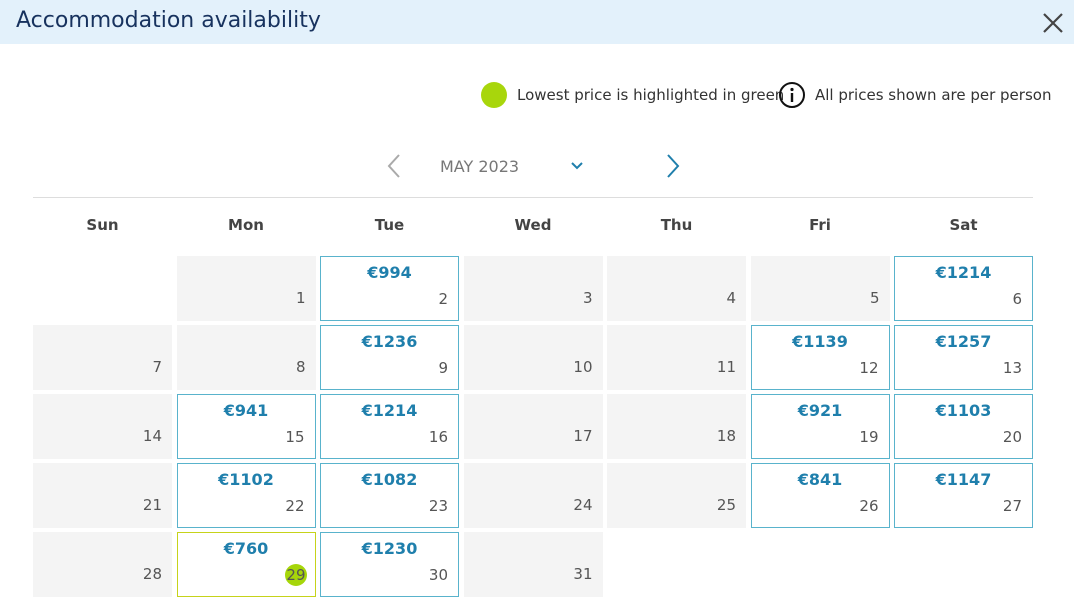  What do you see at coordinates (963, 357) in the screenshot?
I see `day-cell: €1257 13` at bounding box center [963, 357].